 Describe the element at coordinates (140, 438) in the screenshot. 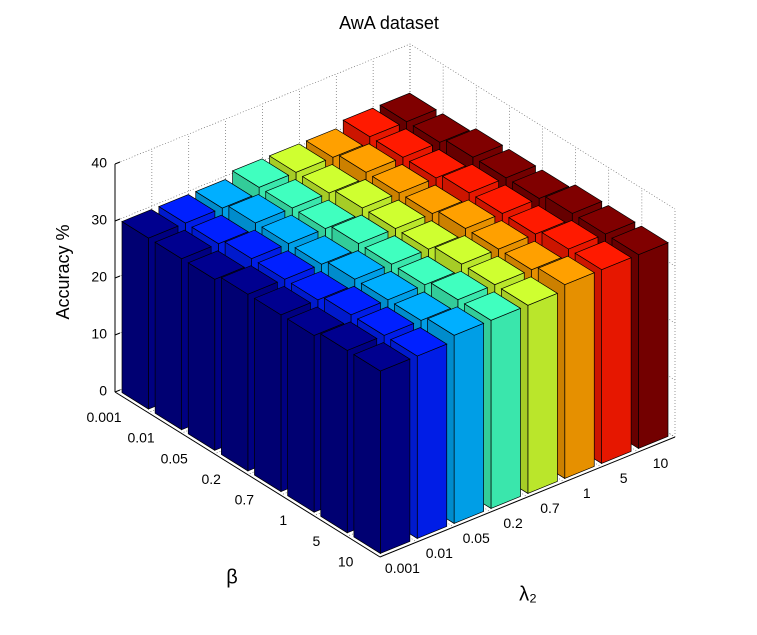

I see `beta-tick-label: 0.01` at that location.